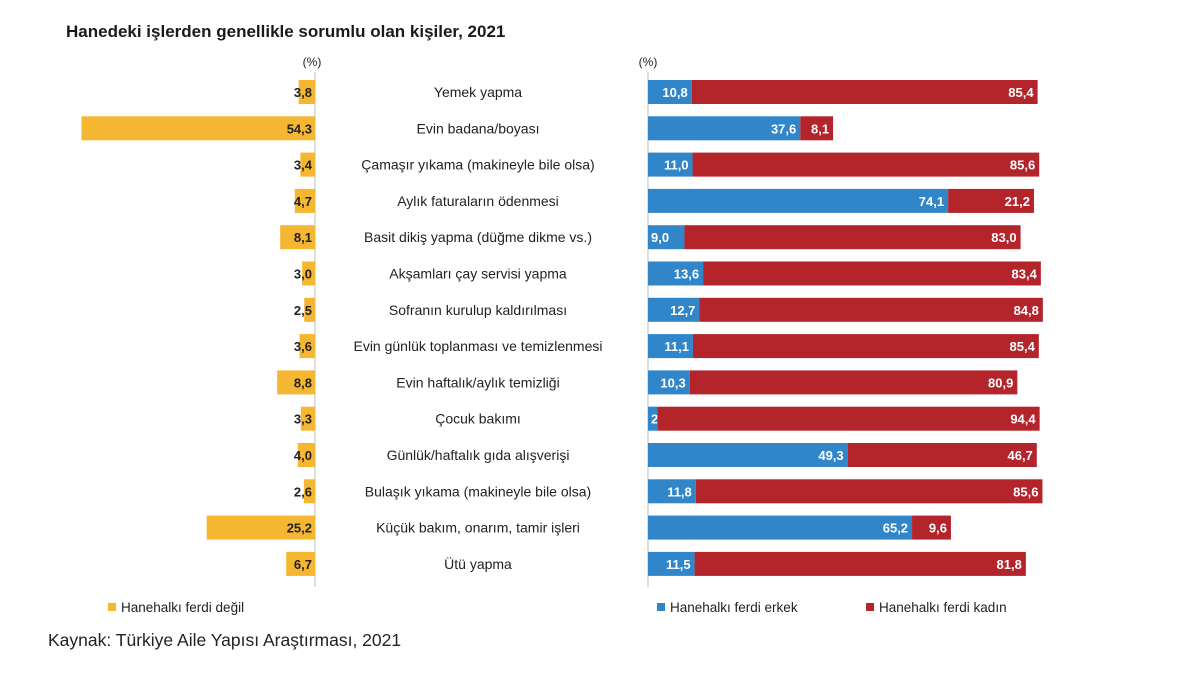 Image resolution: width=1200 pixels, height=675 pixels. What do you see at coordinates (182, 607) in the screenshot?
I see `legend-not-member-label: Hanehalkı ferdi değil` at bounding box center [182, 607].